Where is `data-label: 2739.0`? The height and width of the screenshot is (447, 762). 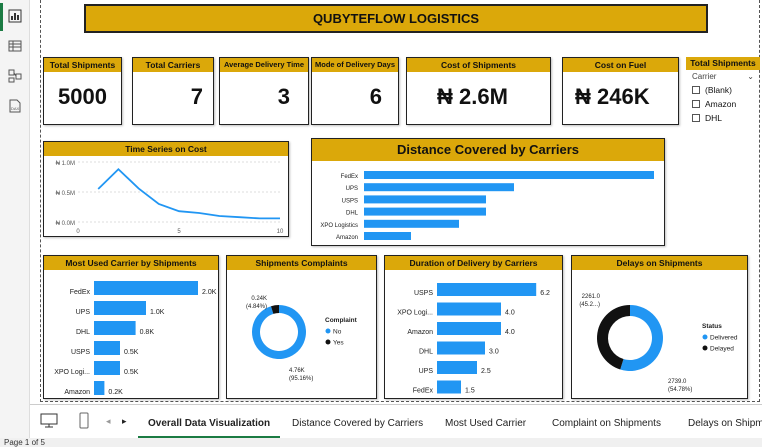
data-label: 2739.0 is located at coordinates (677, 382).